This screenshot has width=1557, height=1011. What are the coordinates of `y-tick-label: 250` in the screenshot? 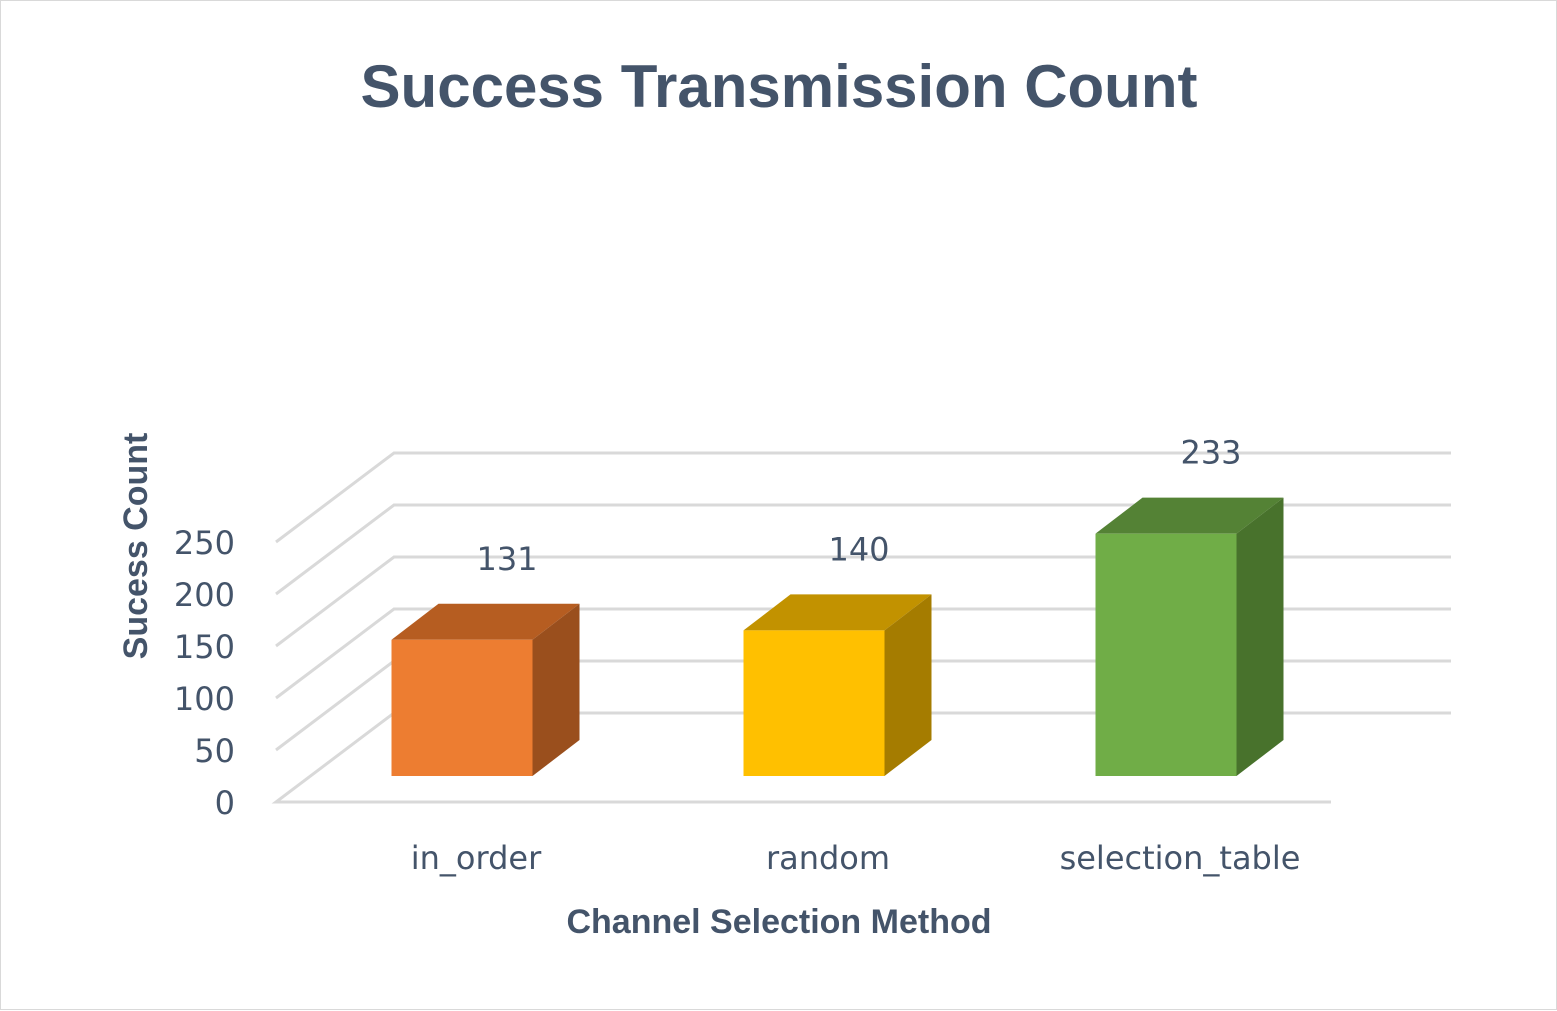 It's located at (204, 543).